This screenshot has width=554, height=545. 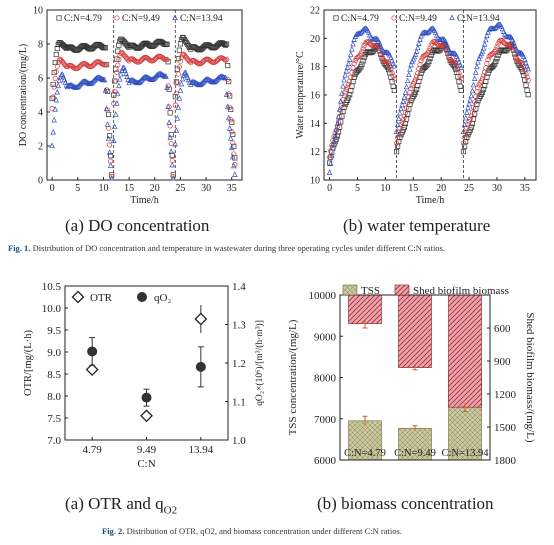 What do you see at coordinates (300, 95) in the screenshot?
I see `chart-b-y-axis-label: Water temperature/°C` at bounding box center [300, 95].